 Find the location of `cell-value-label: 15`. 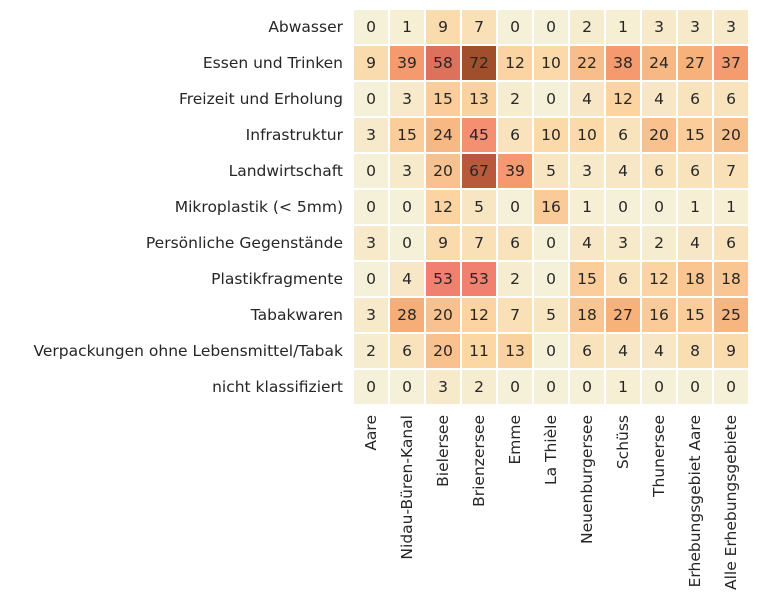

cell-value-label: 15 is located at coordinates (695, 315).